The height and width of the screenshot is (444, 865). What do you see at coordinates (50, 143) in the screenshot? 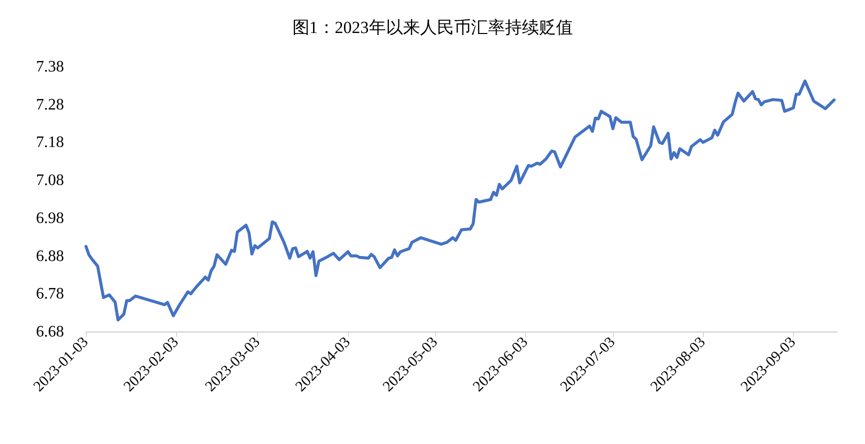
I see `y-tick-label: 7.18` at bounding box center [50, 143].